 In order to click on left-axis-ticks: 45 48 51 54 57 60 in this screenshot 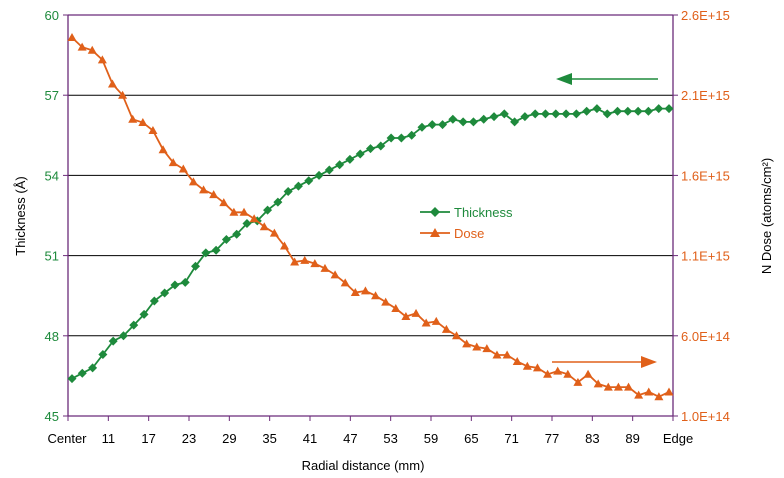, I will do `click(56, 216)`.